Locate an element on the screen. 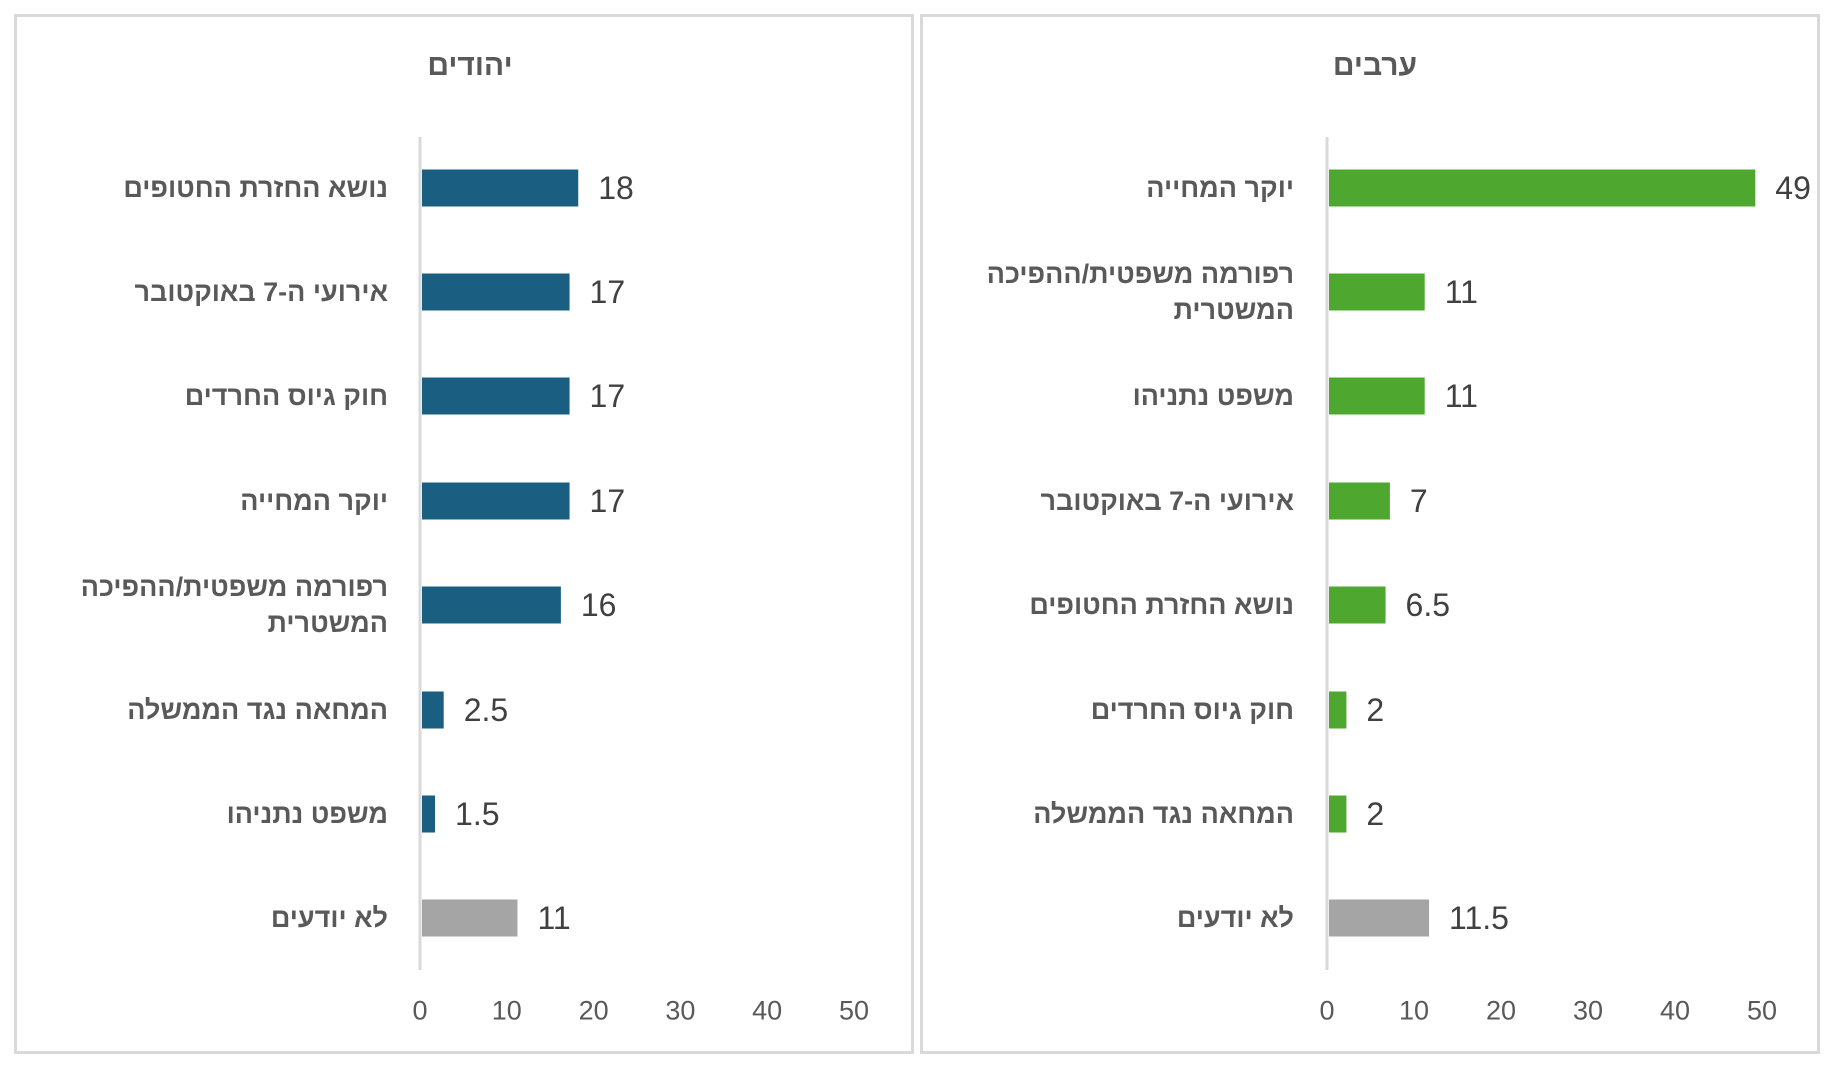 This screenshot has height=1068, width=1839. data-label: 49 is located at coordinates (1793, 188).